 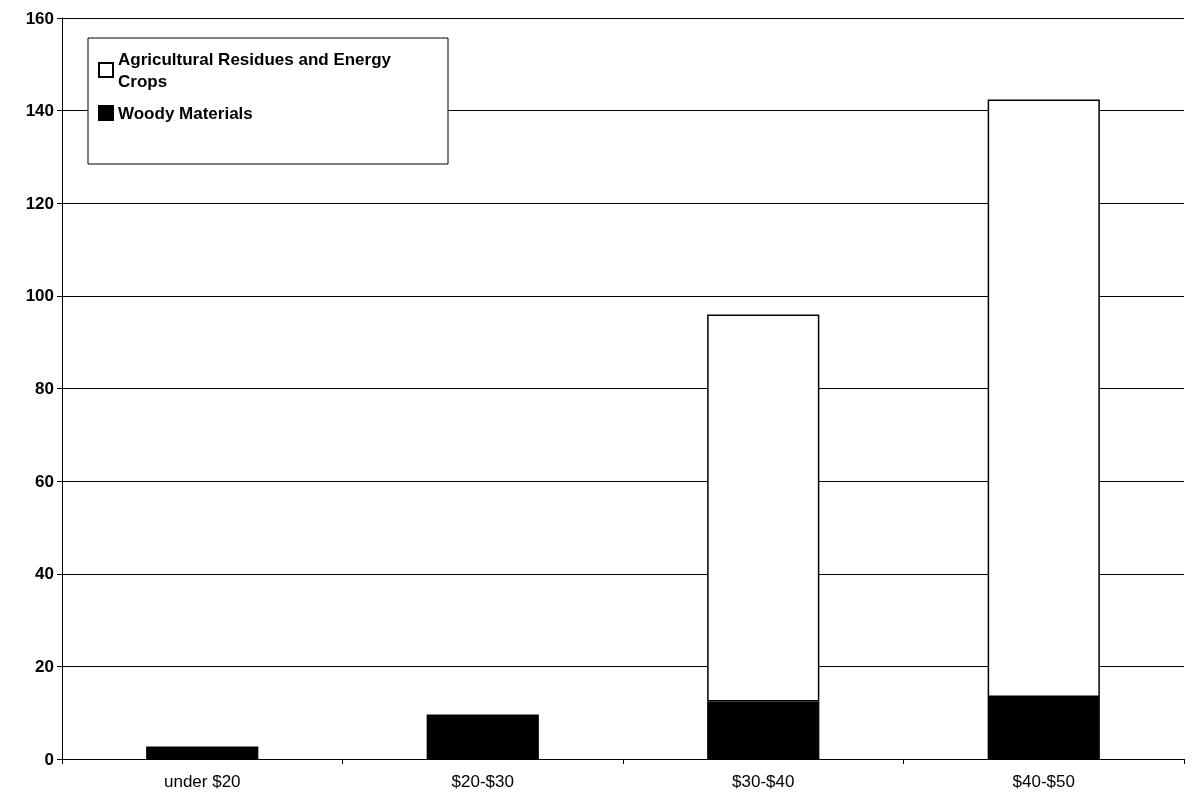 I want to click on y-tick-label: 80, so click(x=44, y=388).